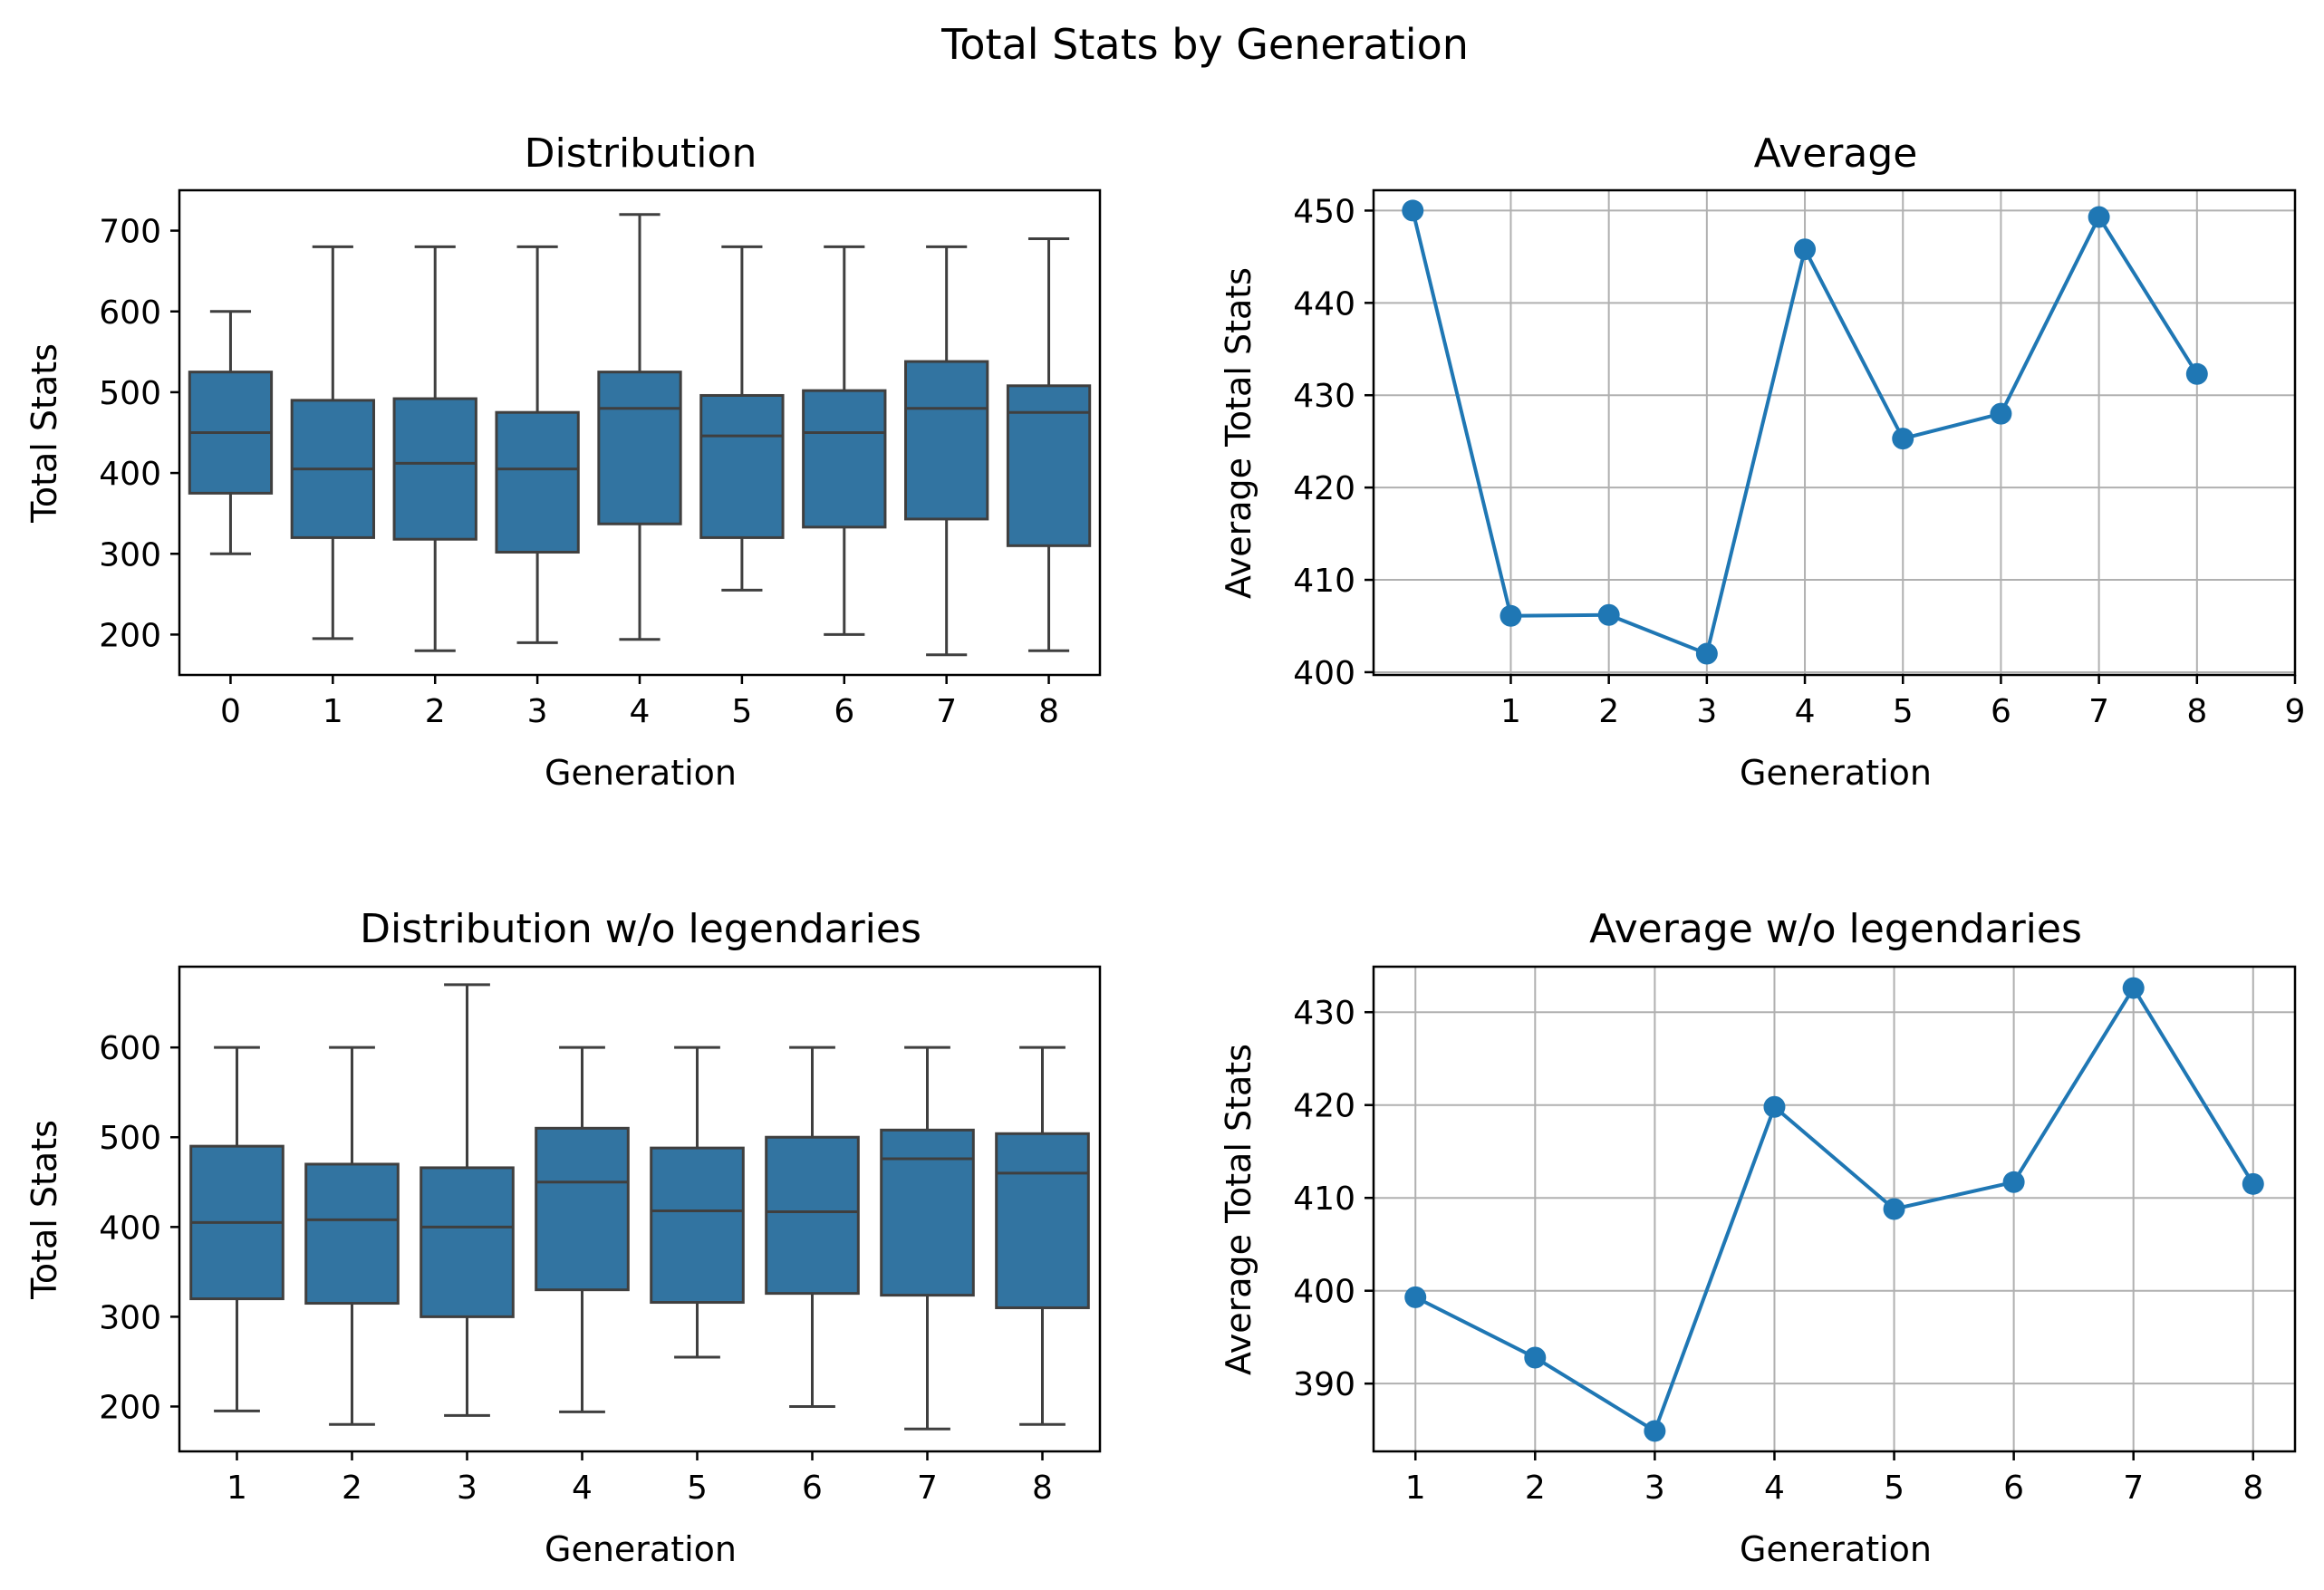 The height and width of the screenshot is (1590, 2324). Describe the element at coordinates (640, 929) in the screenshot. I see `panel-title: Distribution w/o legendaries` at that location.